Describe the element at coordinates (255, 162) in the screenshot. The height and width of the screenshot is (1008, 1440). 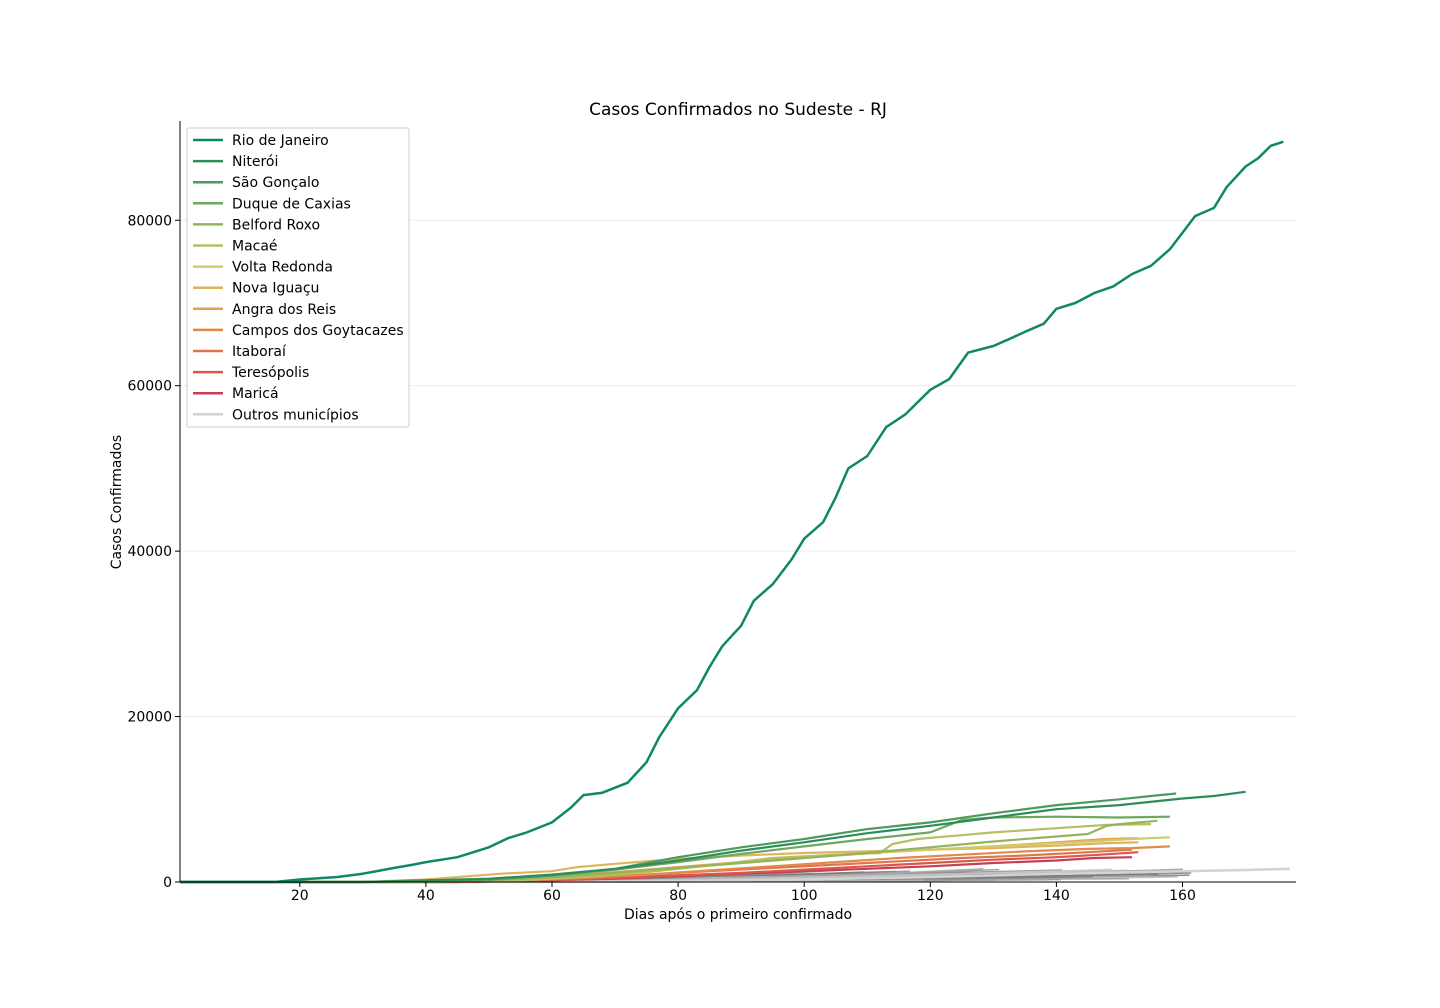
I see `legend-label: Niterói` at that location.